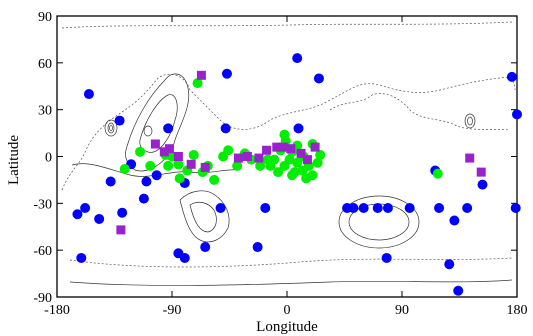 Image resolution: width=533 pixels, height=336 pixels. What do you see at coordinates (48, 158) in the screenshot?
I see `y-tick-label: 0` at bounding box center [48, 158].